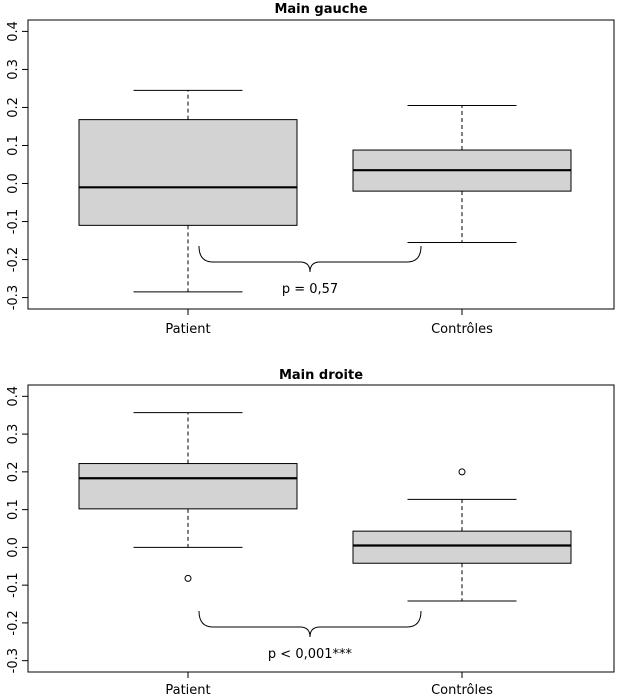 This screenshot has width=622, height=700. Describe the element at coordinates (321, 375) in the screenshot. I see `chart-title: Main droite` at that location.